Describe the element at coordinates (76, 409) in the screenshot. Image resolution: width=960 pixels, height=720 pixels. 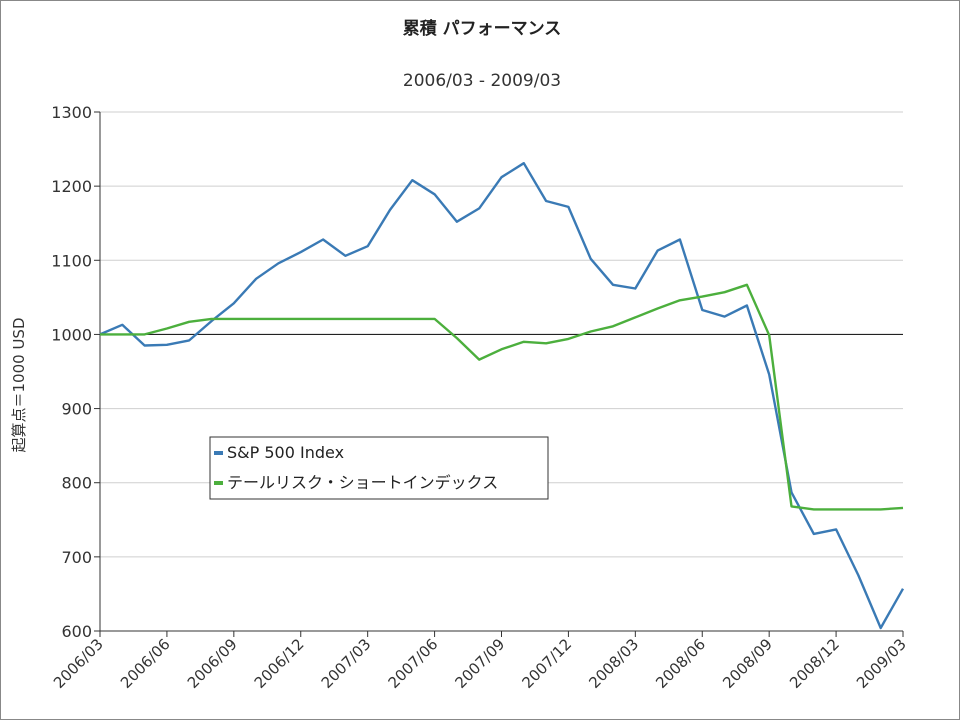
I see `y-tick-label: 900` at that location.